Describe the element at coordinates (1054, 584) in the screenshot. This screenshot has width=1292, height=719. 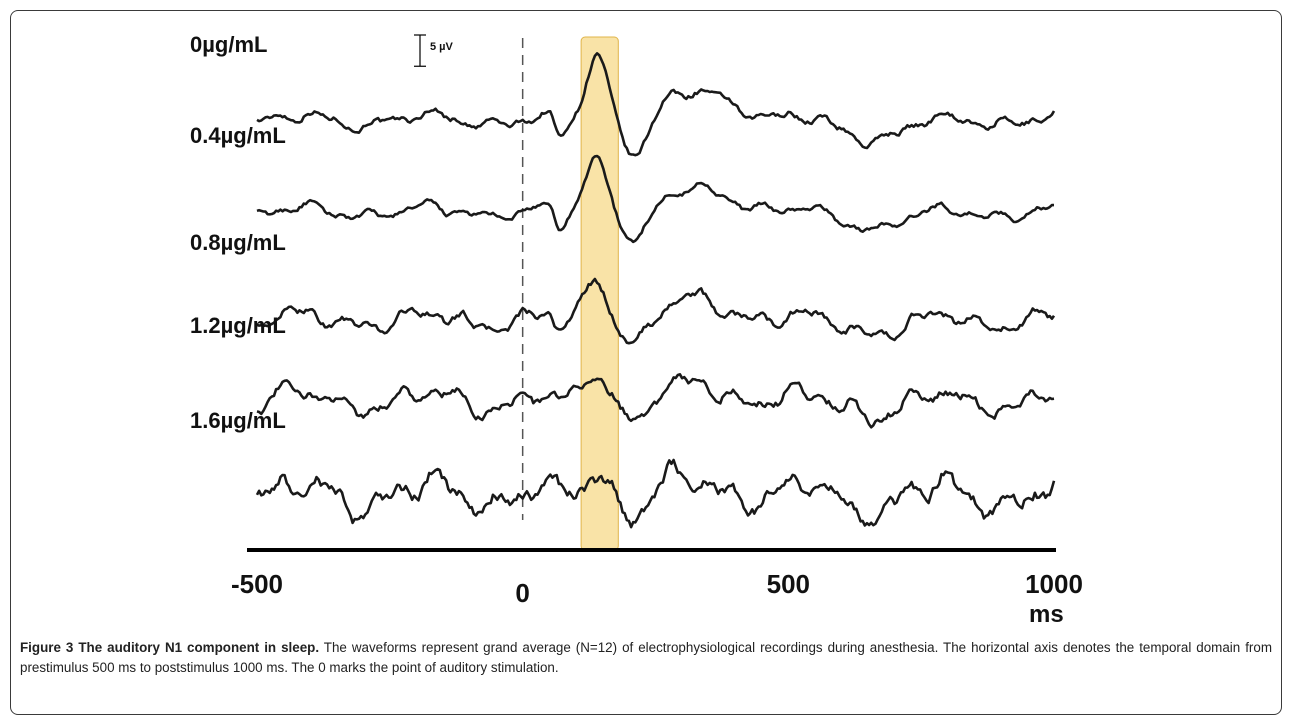
I see `x-tick-label-3: 1000` at that location.